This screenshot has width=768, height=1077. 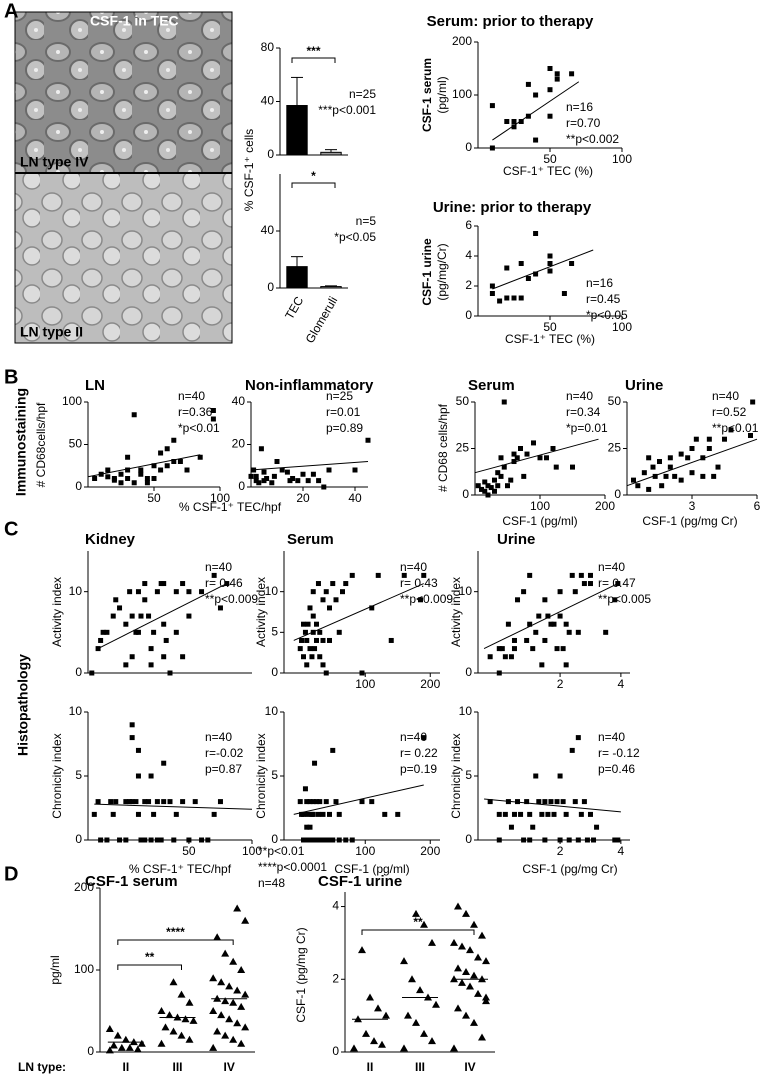 I want to click on panel-letter: C, so click(x=11, y=529).